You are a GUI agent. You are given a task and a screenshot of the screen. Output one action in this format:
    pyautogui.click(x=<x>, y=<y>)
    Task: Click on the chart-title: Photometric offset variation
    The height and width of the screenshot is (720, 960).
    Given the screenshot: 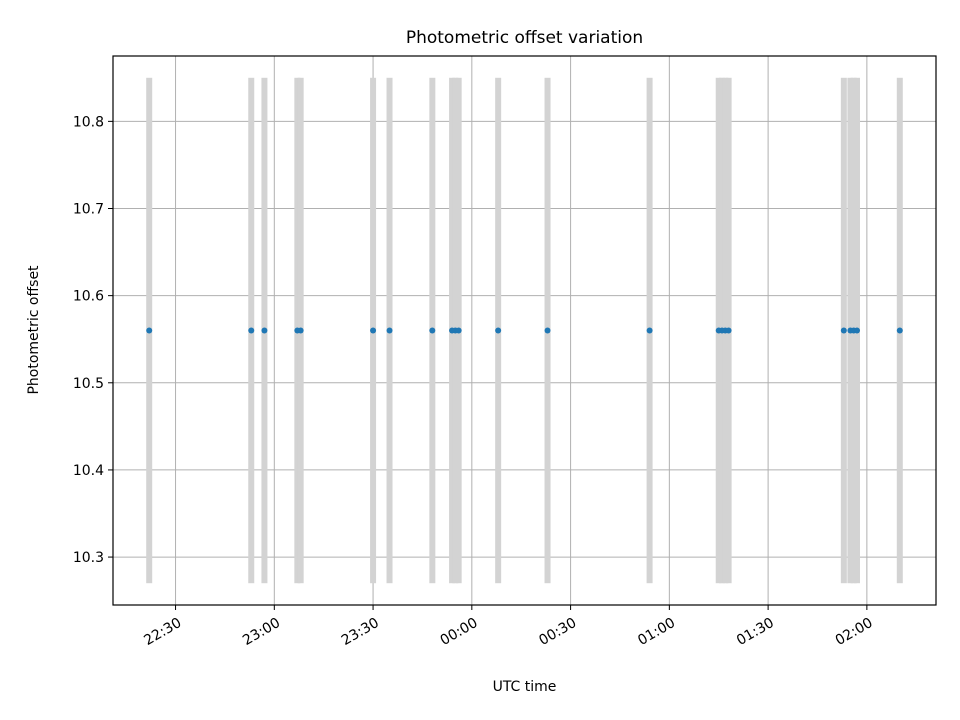 What is the action you would take?
    pyautogui.click(x=524, y=38)
    